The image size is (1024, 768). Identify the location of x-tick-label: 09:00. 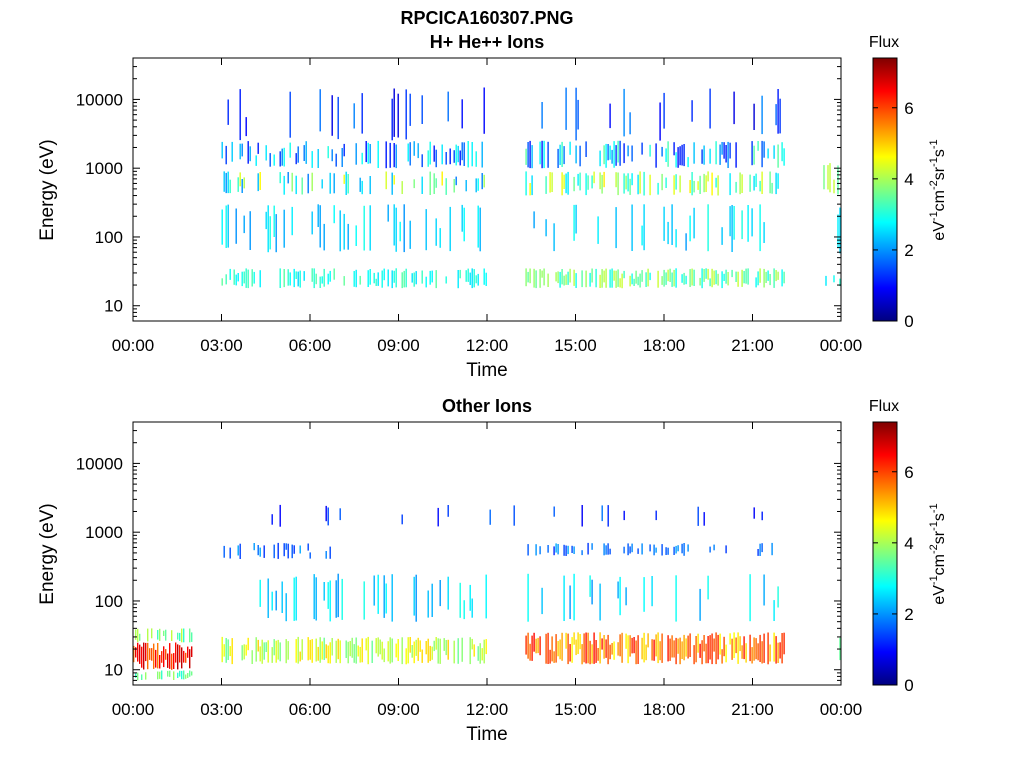
(398, 709).